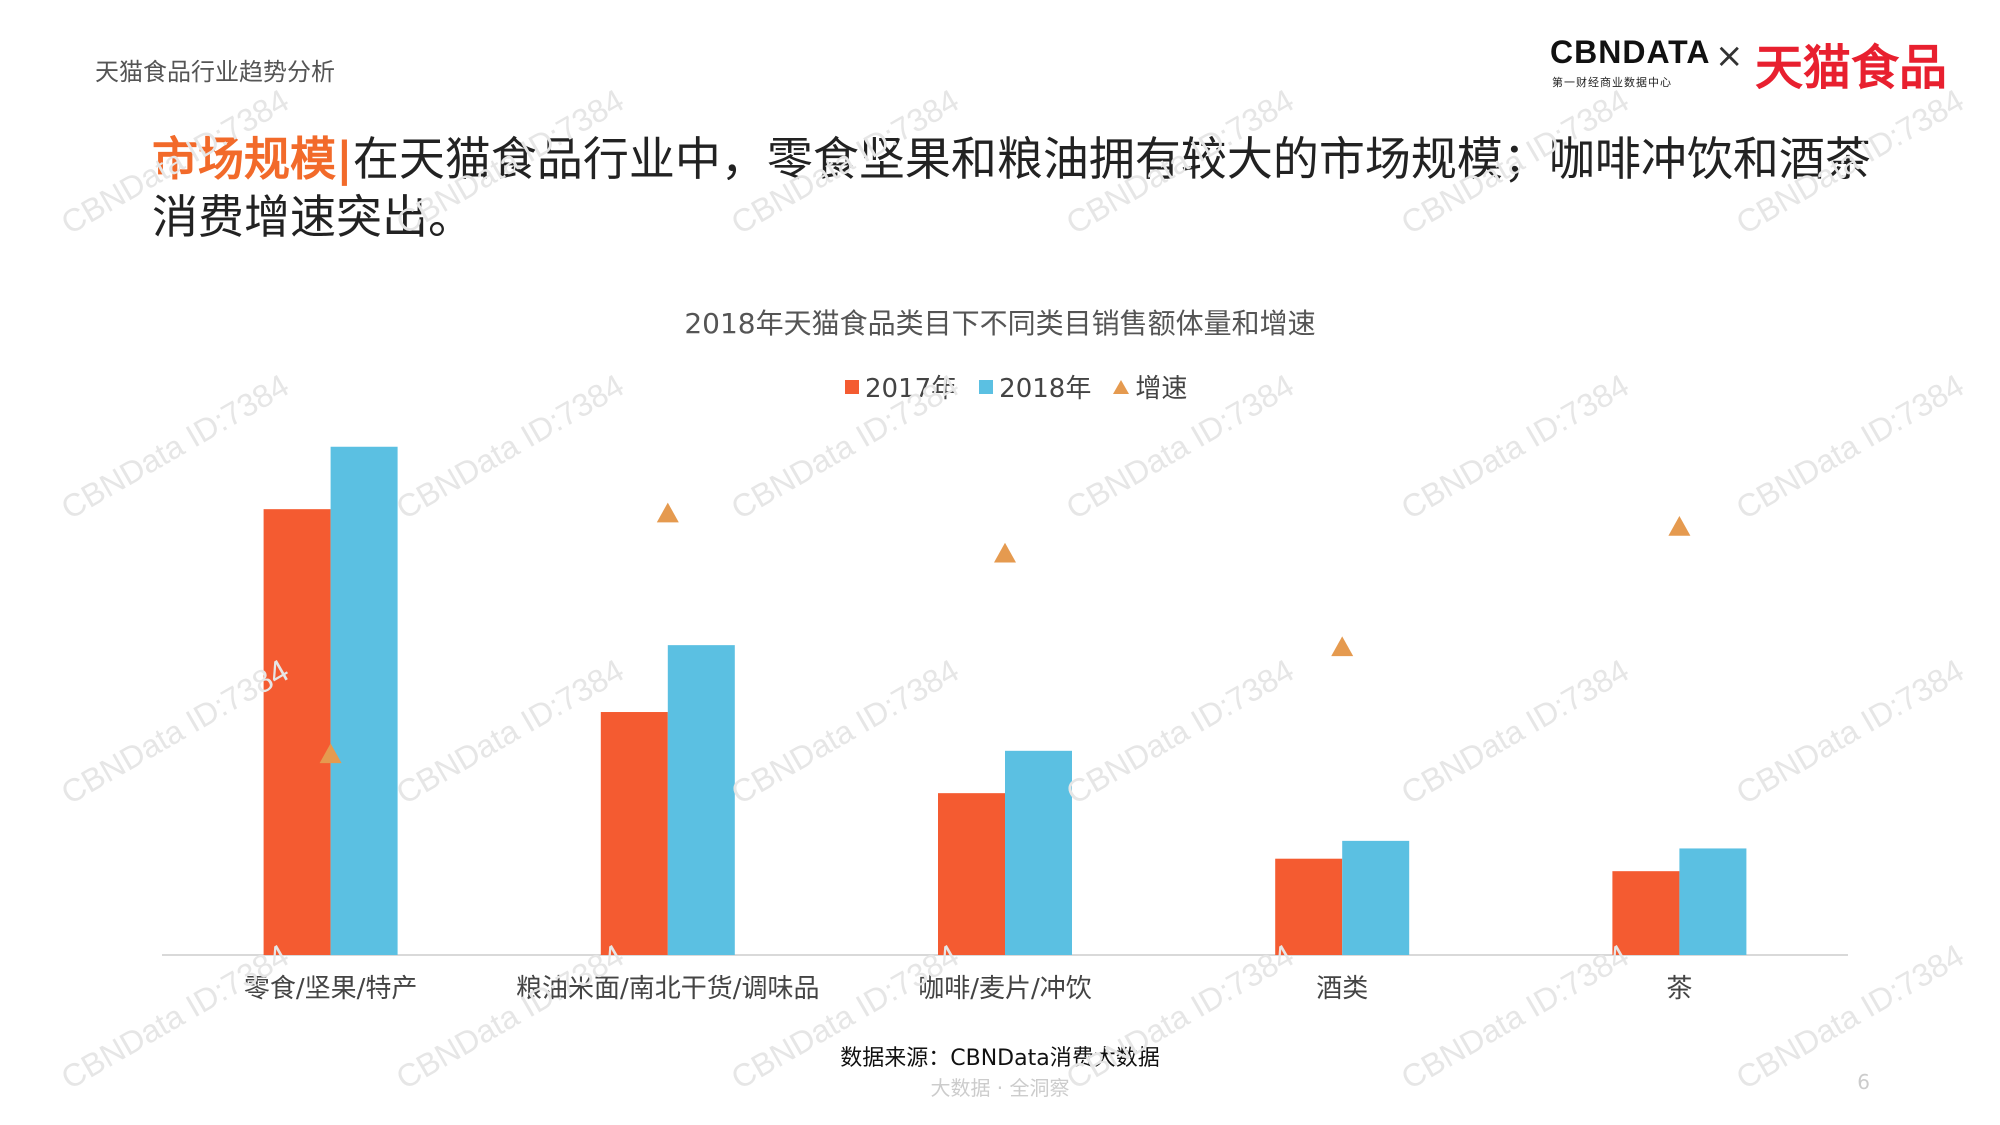 The height and width of the screenshot is (1125, 2000). Describe the element at coordinates (634, 833) in the screenshot. I see `bar-2017年-1` at that location.